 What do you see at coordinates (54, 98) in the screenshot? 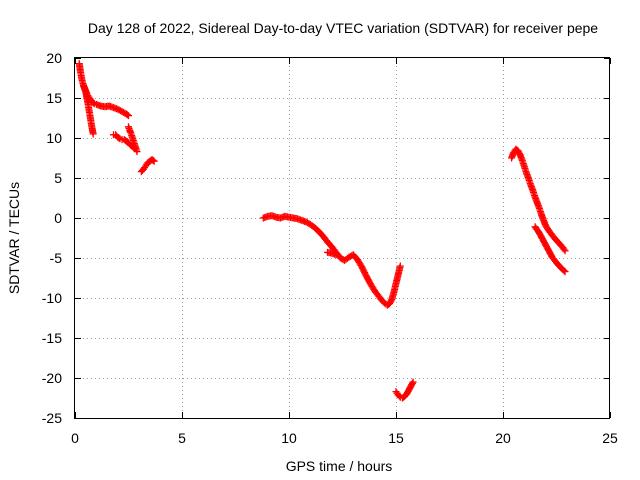
I see `y-tick-label: 15` at bounding box center [54, 98].